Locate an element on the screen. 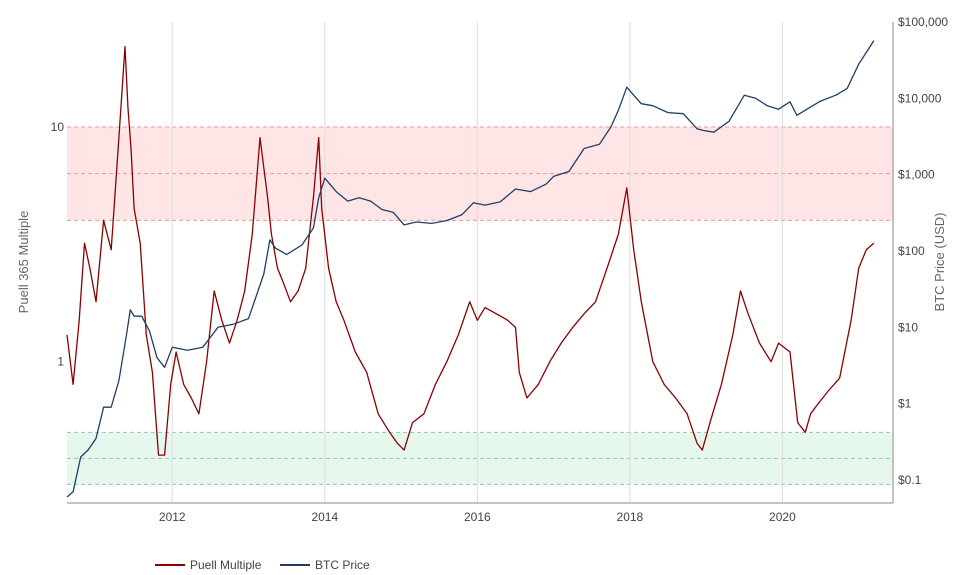 This screenshot has height=575, width=971. legend-label: BTC Price is located at coordinates (342, 565).